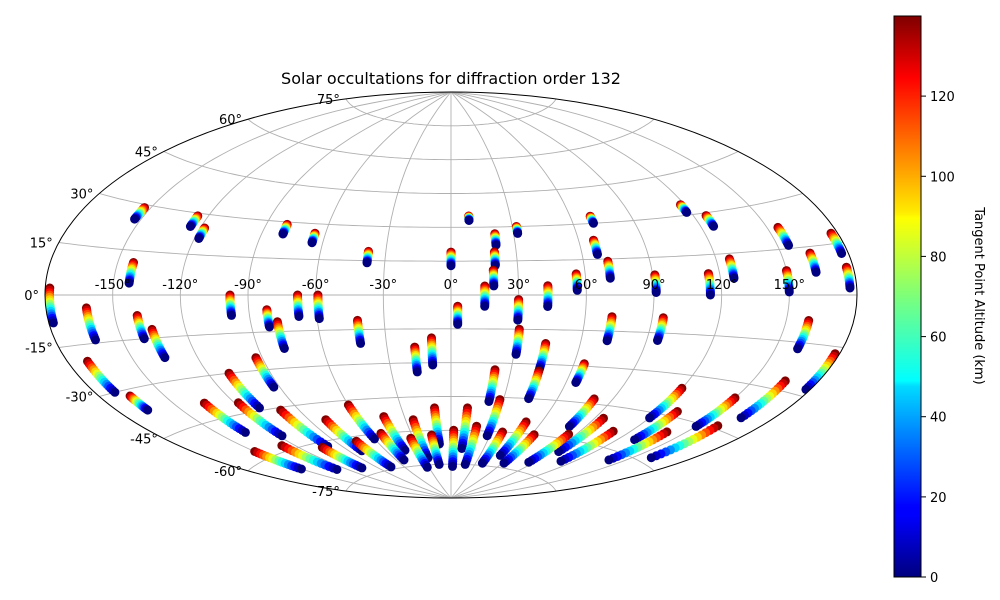  Describe the element at coordinates (326, 492) in the screenshot. I see `latitude-tick-label: -75°` at that location.